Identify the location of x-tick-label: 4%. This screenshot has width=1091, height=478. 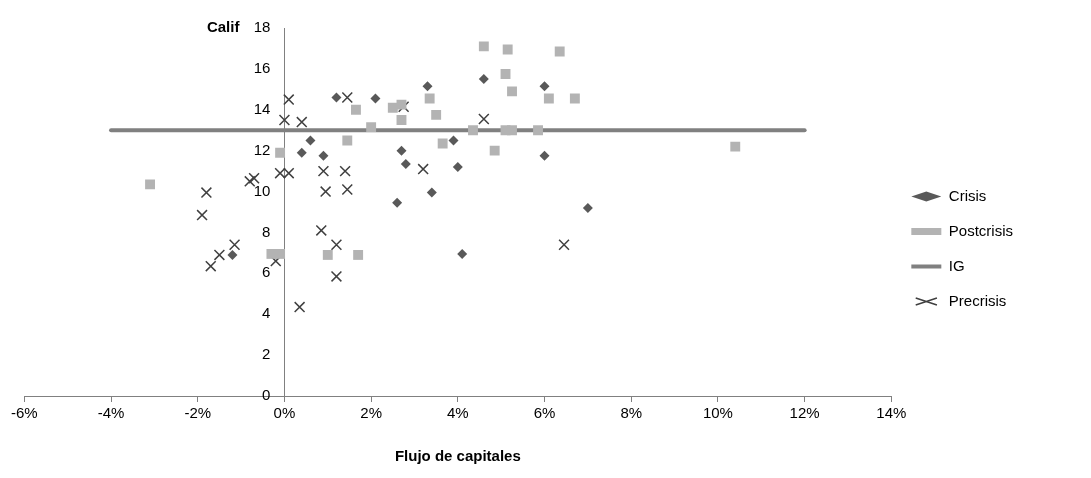
(457, 413).